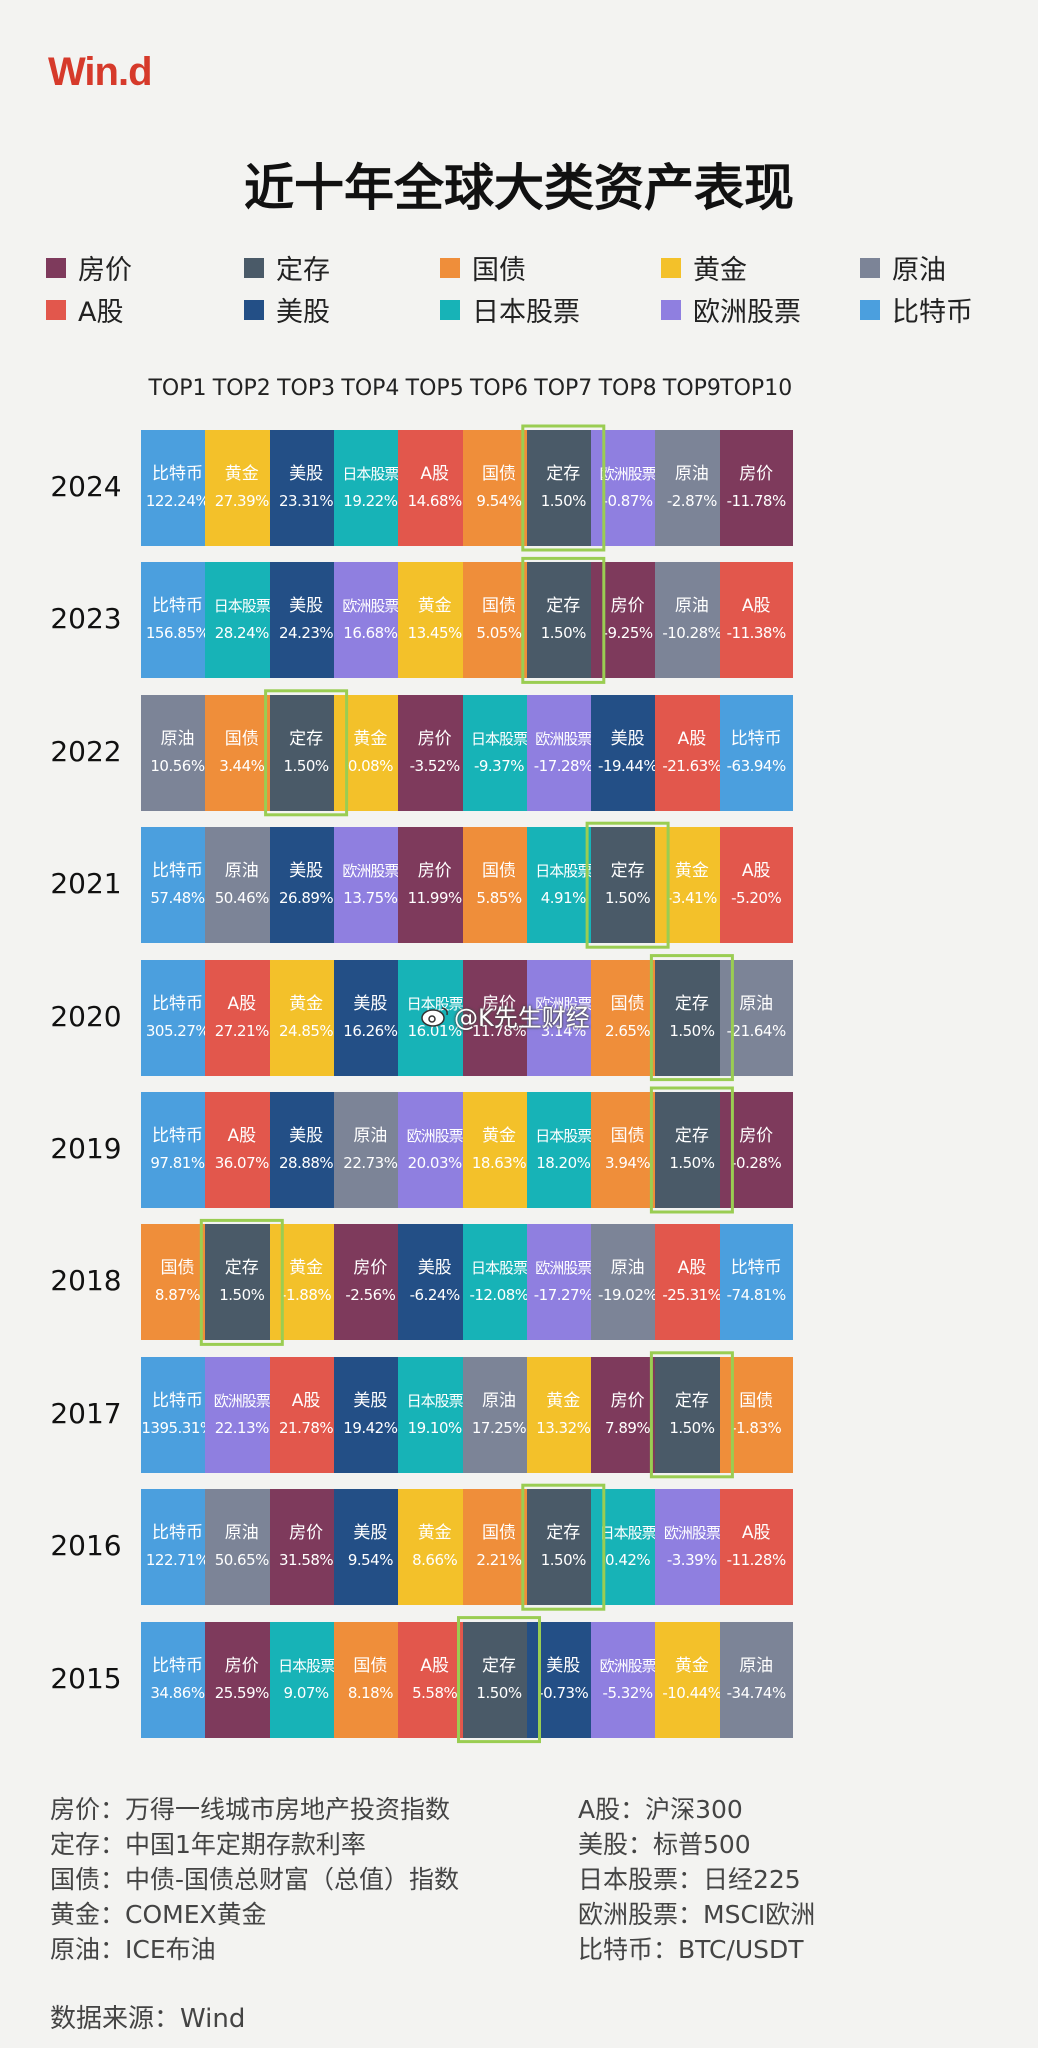  What do you see at coordinates (563, 1414) in the screenshot?
I see `asset-cell: 黄金 13.32%` at bounding box center [563, 1414].